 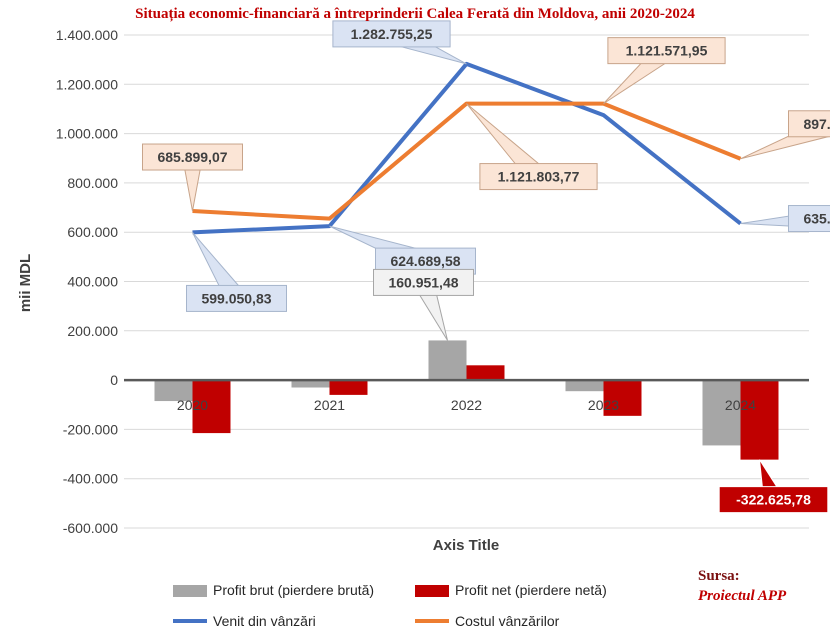 What do you see at coordinates (816, 124) in the screenshot?
I see `callout-label: 897.869,73` at bounding box center [816, 124].